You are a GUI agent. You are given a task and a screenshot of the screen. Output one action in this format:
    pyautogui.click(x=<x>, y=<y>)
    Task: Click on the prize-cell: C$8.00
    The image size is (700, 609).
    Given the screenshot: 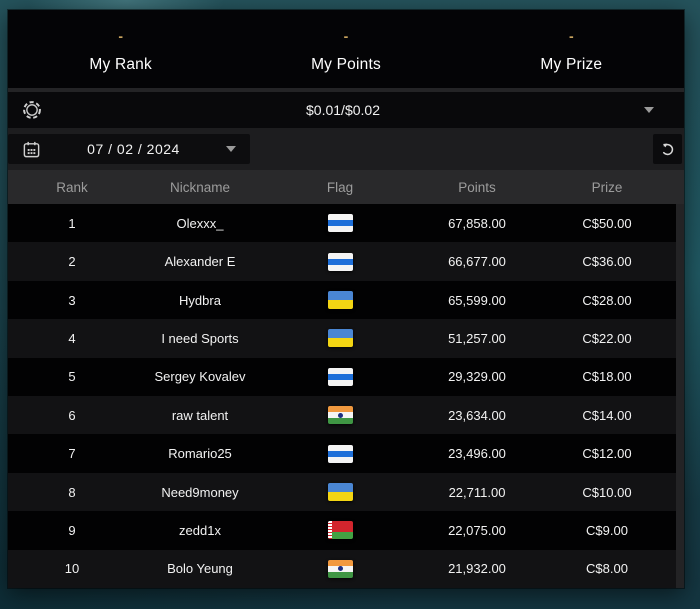 What is the action you would take?
    pyautogui.click(x=607, y=569)
    